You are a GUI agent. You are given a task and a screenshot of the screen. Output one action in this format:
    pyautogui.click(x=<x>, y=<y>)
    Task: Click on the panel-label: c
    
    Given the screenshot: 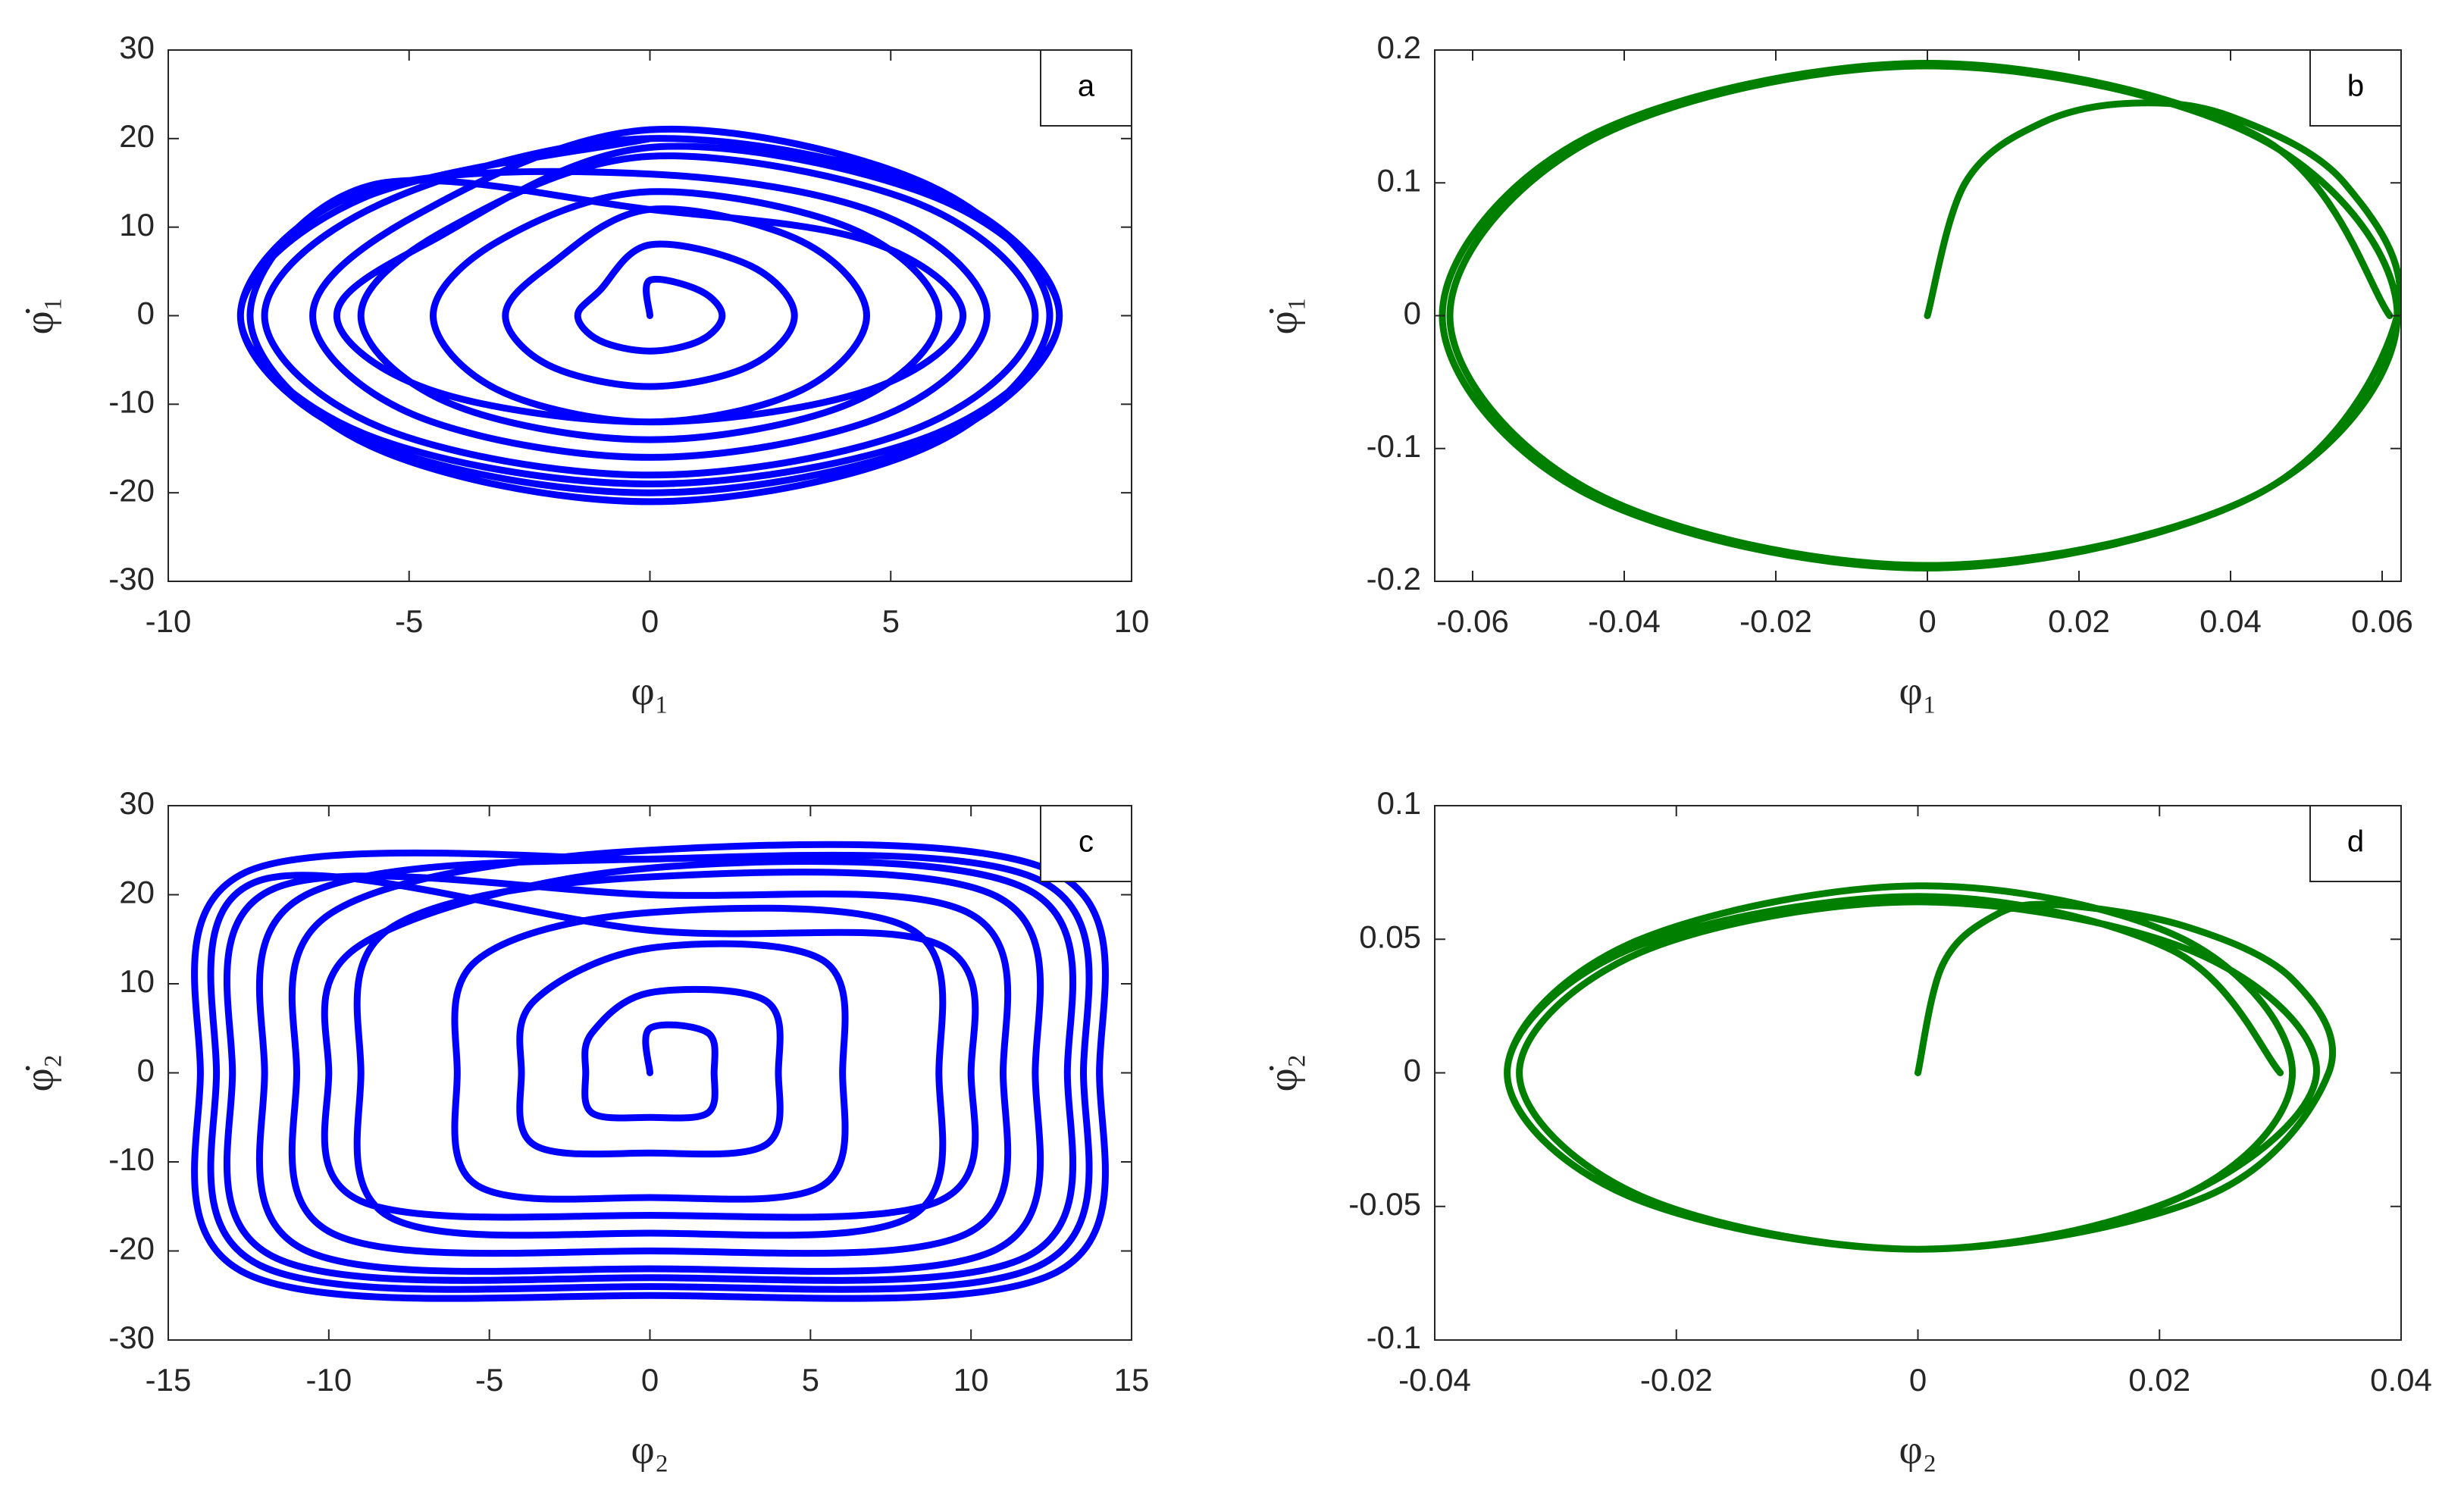 What is the action you would take?
    pyautogui.click(x=1086, y=842)
    